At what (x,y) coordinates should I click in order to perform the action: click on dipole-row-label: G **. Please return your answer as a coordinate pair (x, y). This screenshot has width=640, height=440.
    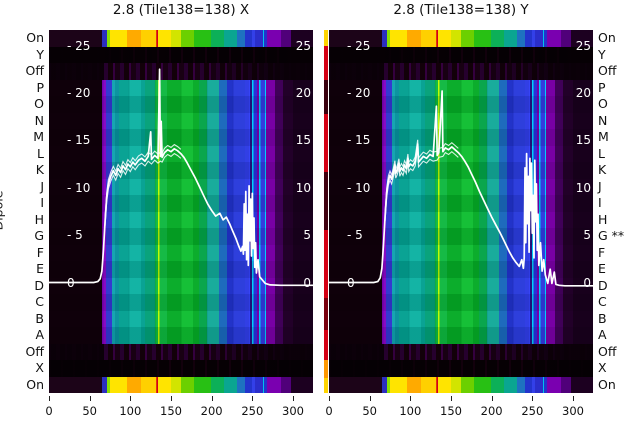
    Looking at the image, I should click on (611, 236).